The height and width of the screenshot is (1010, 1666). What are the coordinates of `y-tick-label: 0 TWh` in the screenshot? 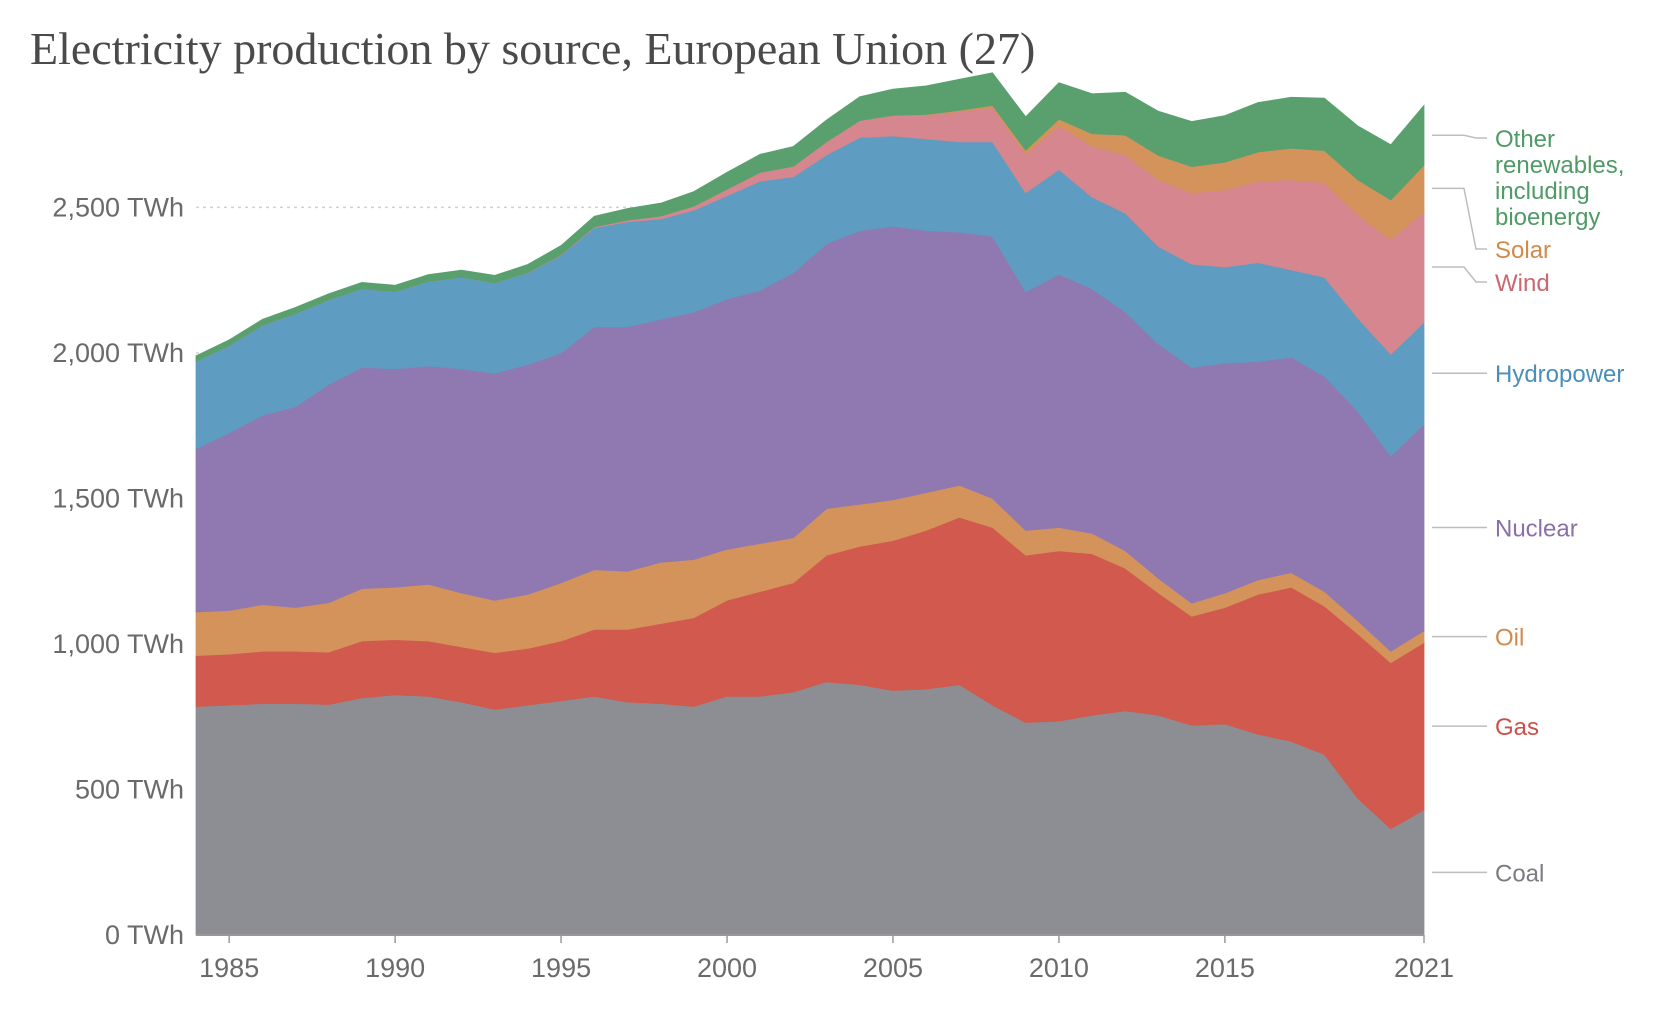 It's located at (144, 935).